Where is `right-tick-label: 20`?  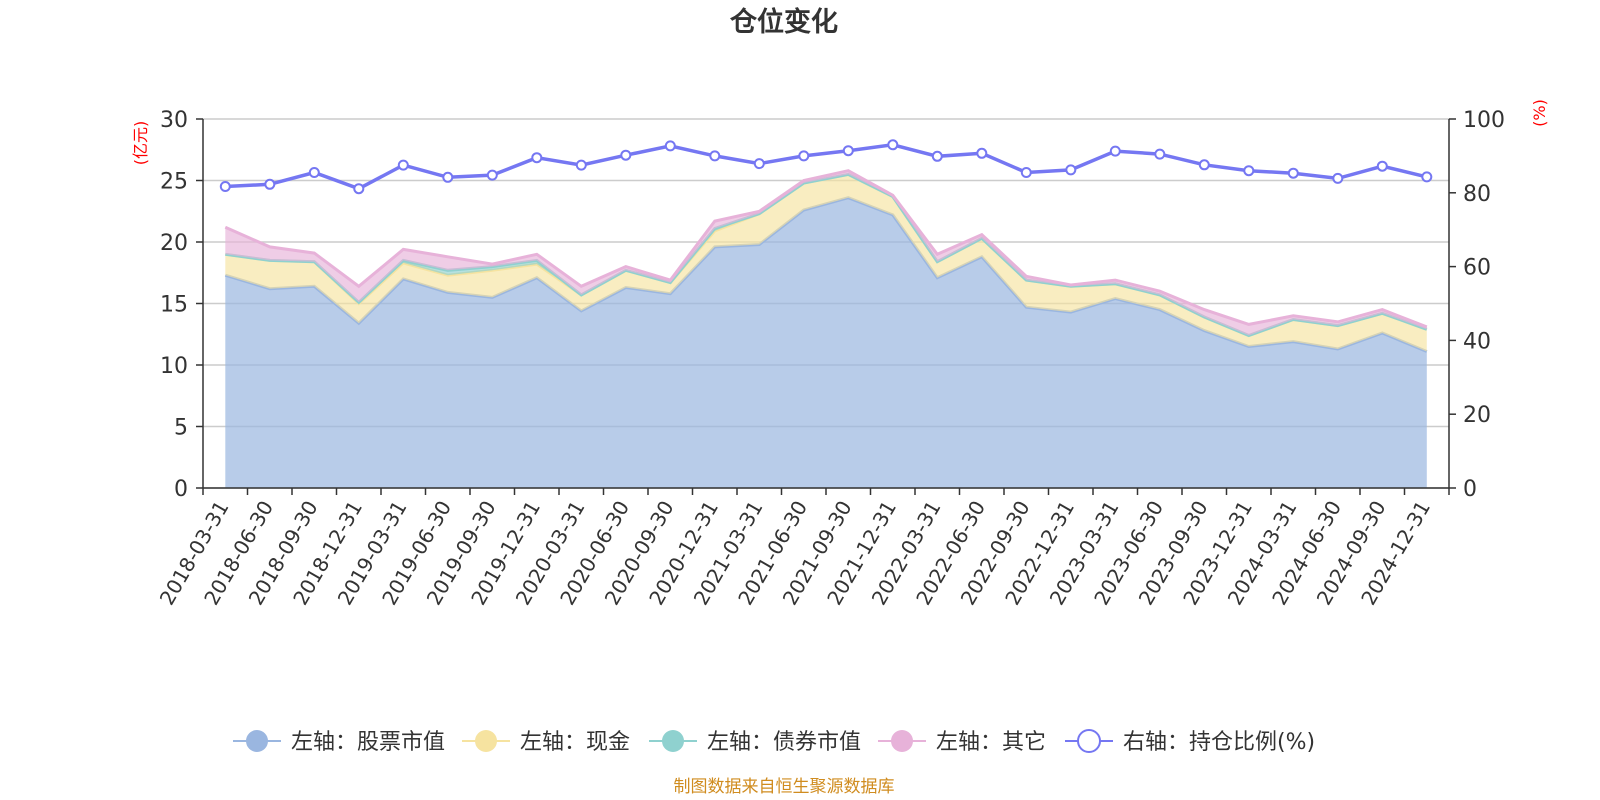 right-tick-label: 20 is located at coordinates (1477, 415).